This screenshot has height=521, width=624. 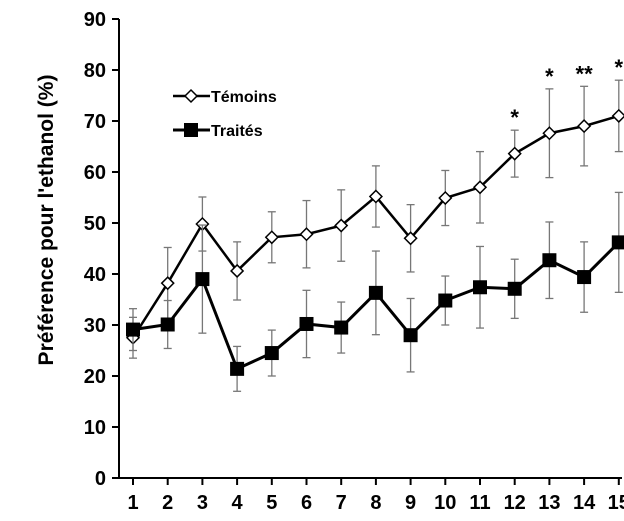 I want to click on y-tick-label: 80, so click(x=95, y=71).